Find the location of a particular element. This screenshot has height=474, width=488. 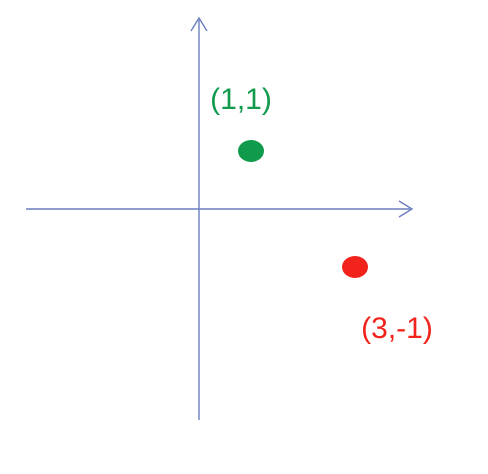

y-axis-arrowhead is located at coordinates (199, 24).